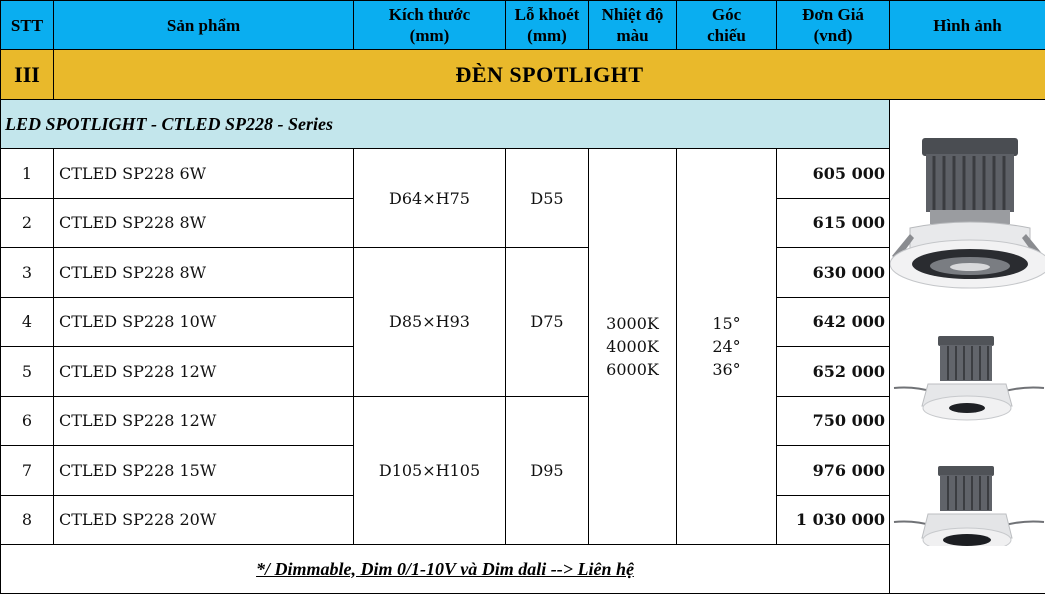 Image resolution: width=1045 pixels, height=594 pixels. I want to click on row-product: CTLED SP228 10W, so click(203, 321).